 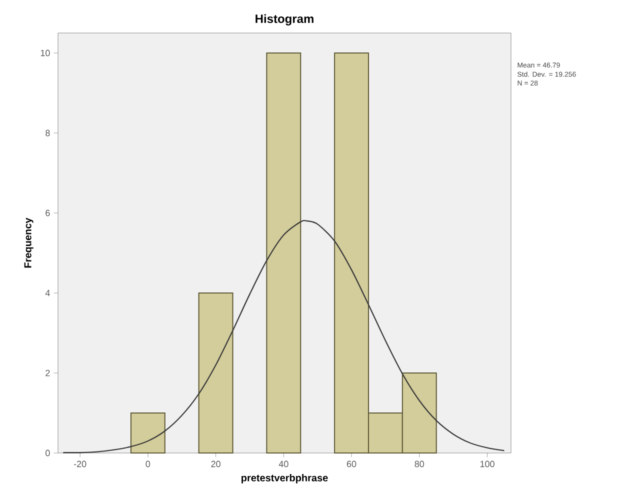 I want to click on chart-title: Histogram, so click(x=285, y=20).